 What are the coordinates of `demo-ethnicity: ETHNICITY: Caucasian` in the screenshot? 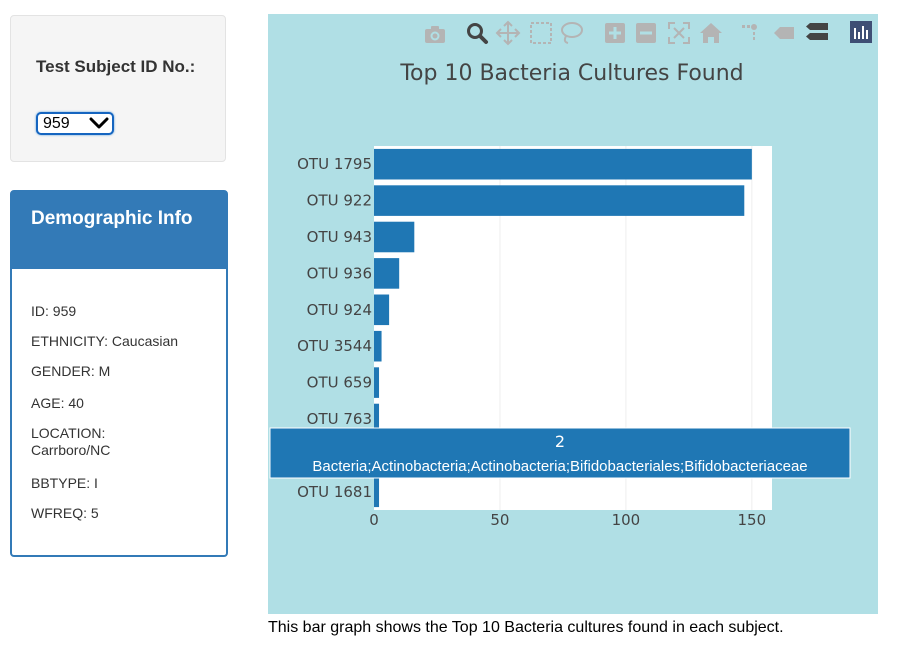 It's located at (105, 341).